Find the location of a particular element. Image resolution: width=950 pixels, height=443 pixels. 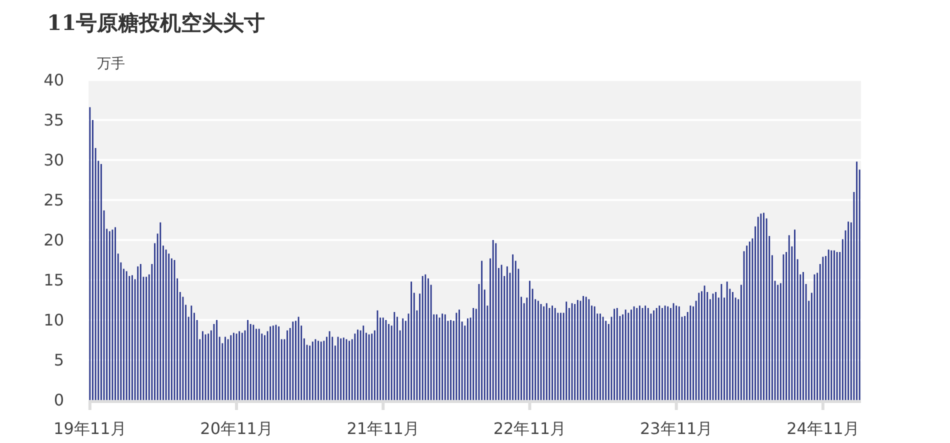

x-tick-label: 21年11月 is located at coordinates (383, 428).